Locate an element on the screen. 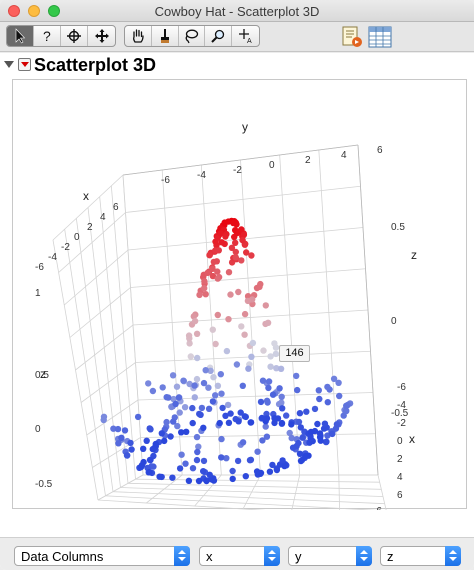  lasso-tool-button is located at coordinates (192, 36).